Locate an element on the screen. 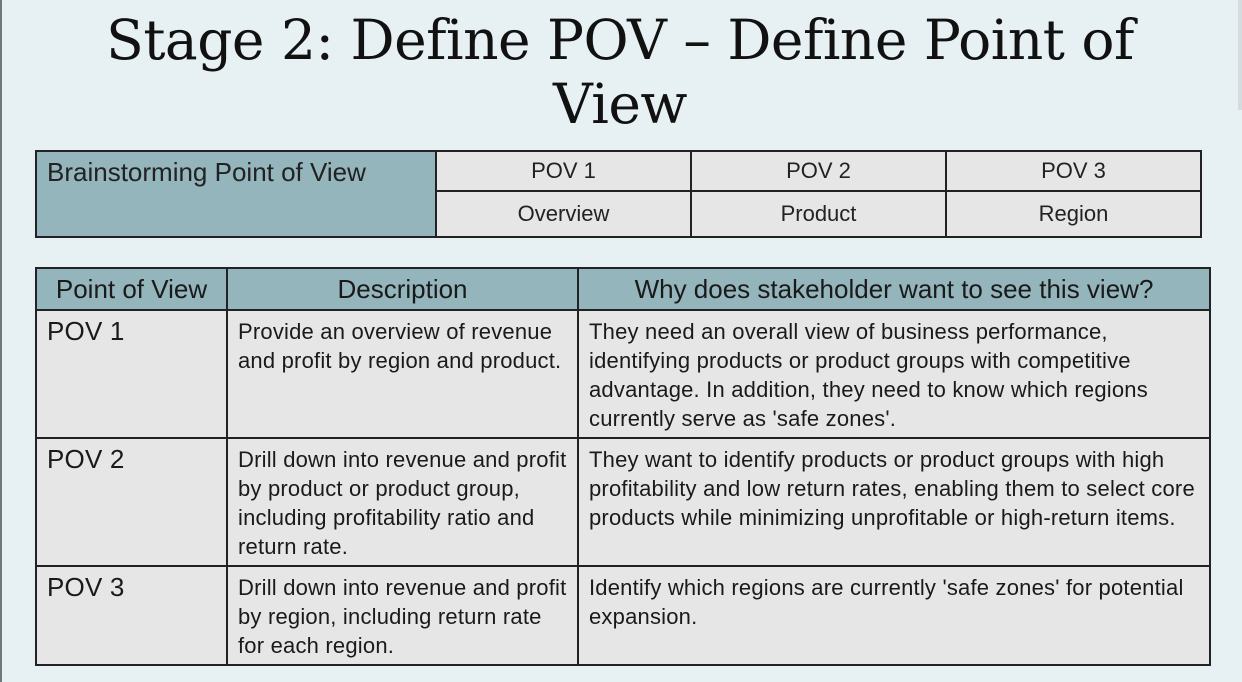 This screenshot has height=682, width=1242. brainstorm-pov-2: POV 2 is located at coordinates (818, 171).